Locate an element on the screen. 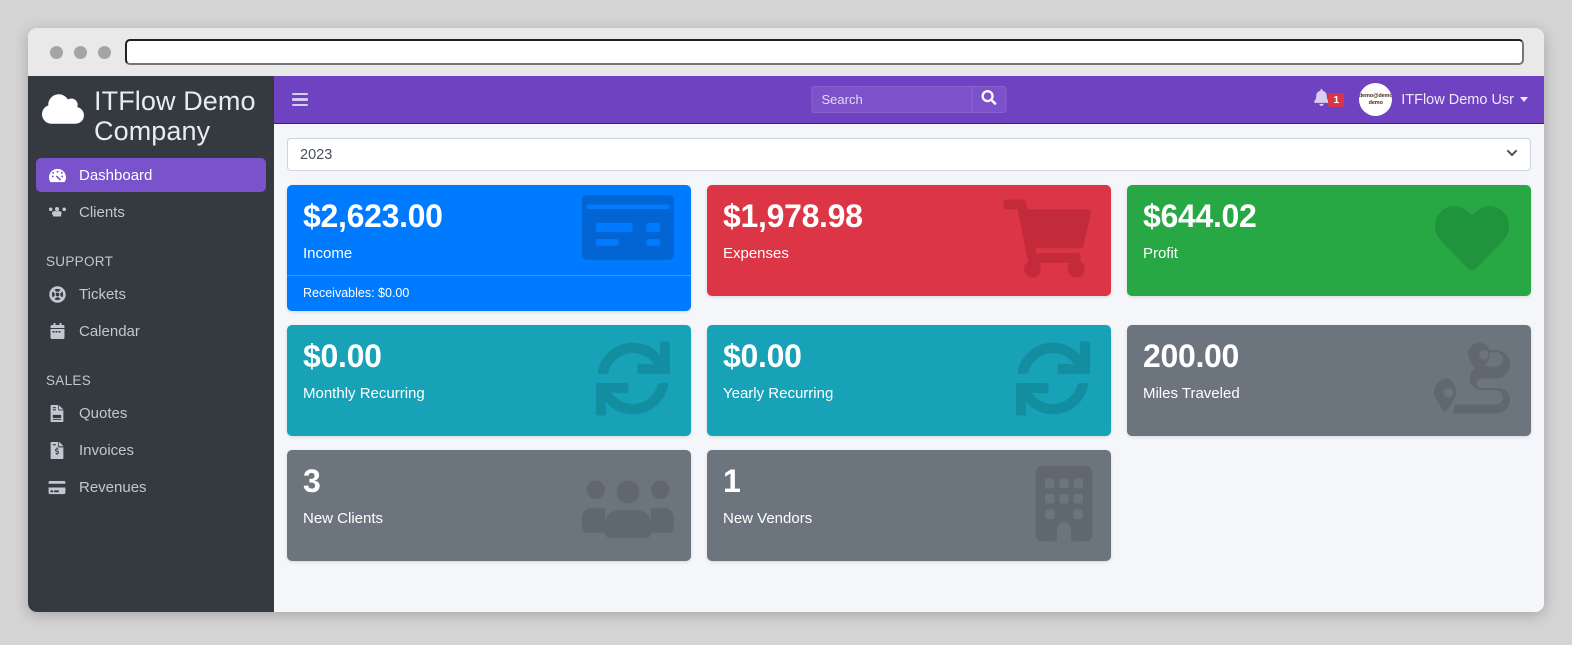 This screenshot has width=1572, height=645. search-form is located at coordinates (909, 99).